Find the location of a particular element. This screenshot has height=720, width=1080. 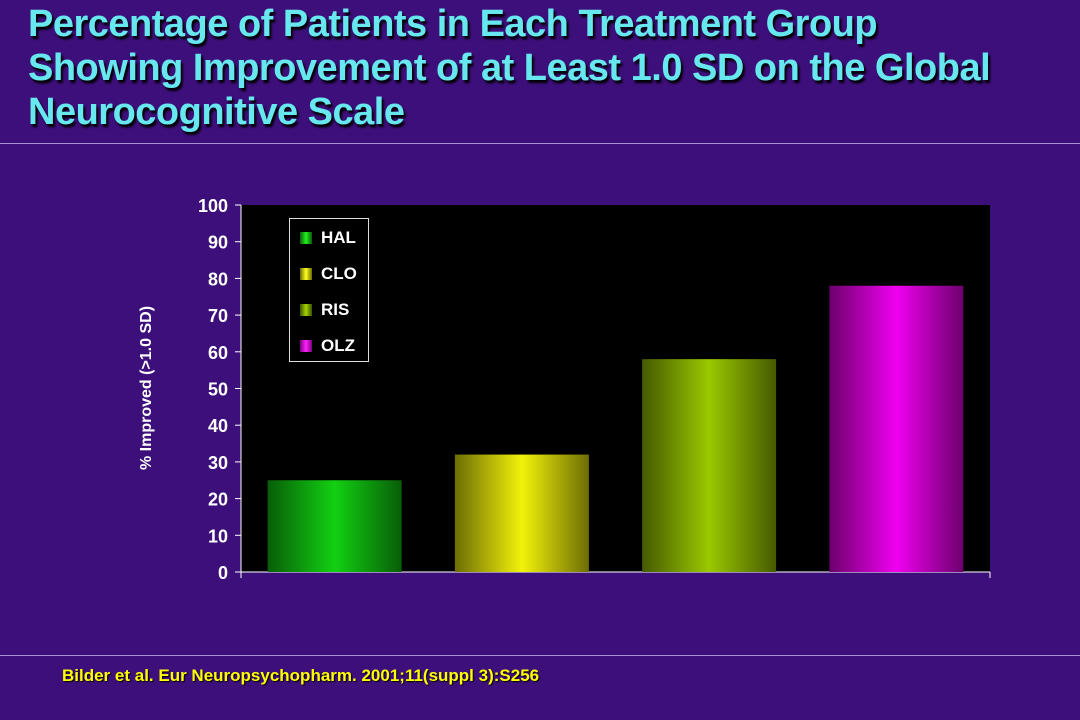

y-tick-label: 20 is located at coordinates (218, 500).